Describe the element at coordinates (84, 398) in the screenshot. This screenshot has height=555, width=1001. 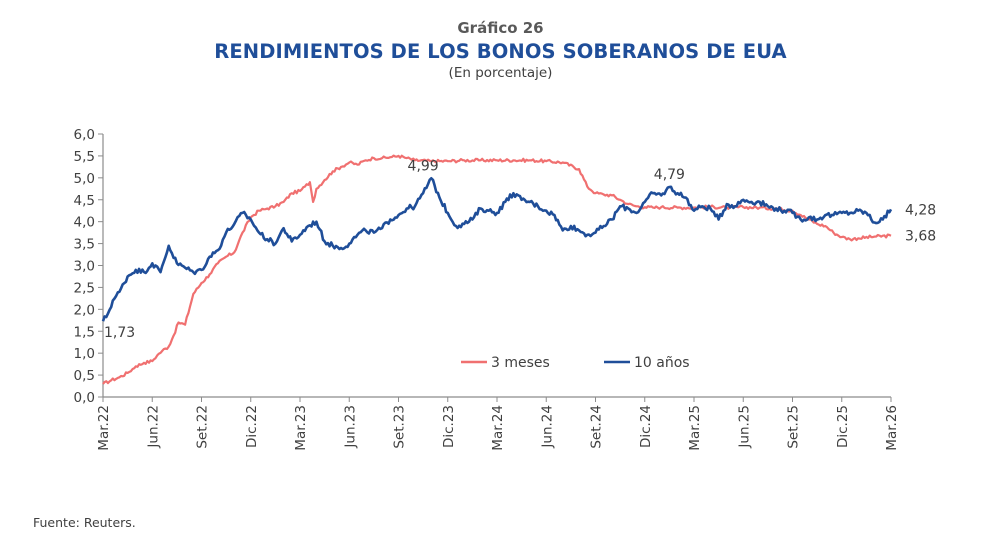
I see `y-tick-label: 0,0` at that location.